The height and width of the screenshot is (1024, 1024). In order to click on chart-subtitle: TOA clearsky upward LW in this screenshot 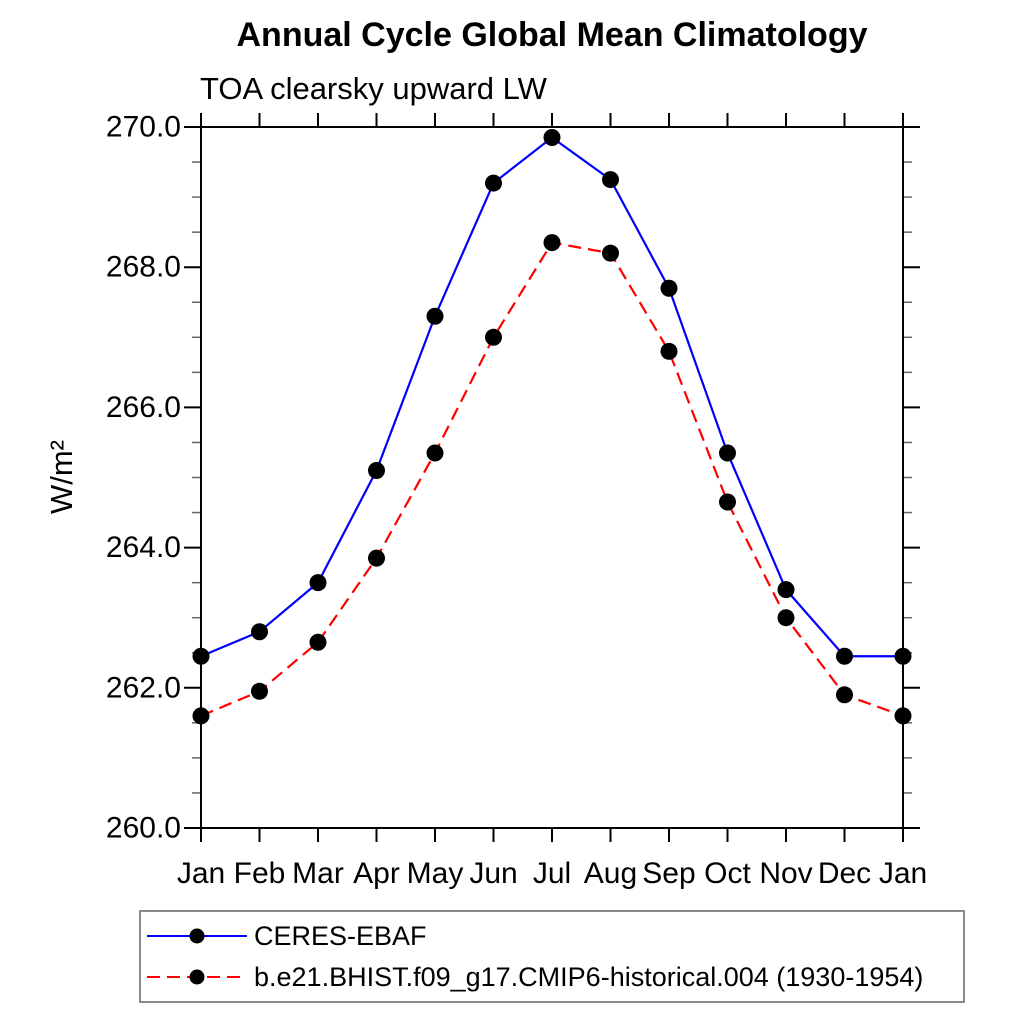, I will do `click(373, 88)`.